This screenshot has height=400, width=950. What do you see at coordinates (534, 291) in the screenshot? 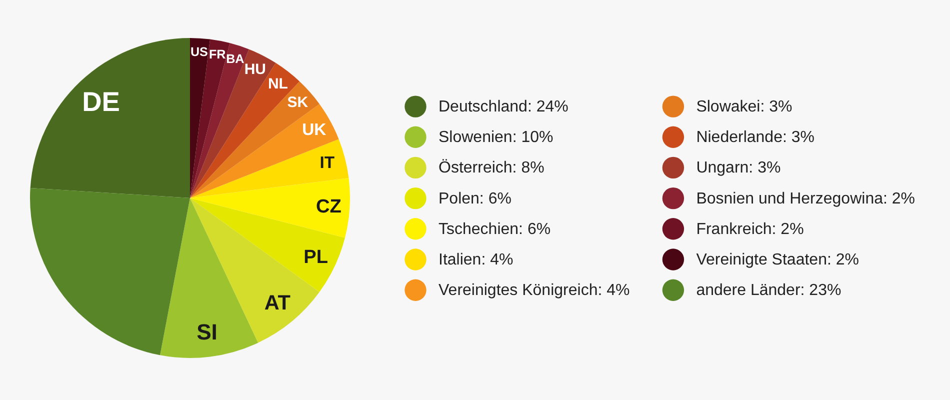
I see `legend-label: Vereinigtes Königreich: 4%` at bounding box center [534, 291].